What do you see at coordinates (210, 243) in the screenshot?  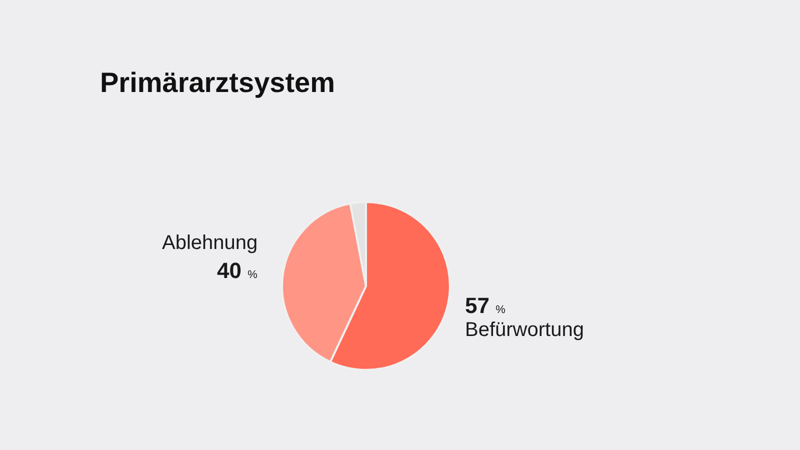 I see `slice-label: Ablehnung` at bounding box center [210, 243].